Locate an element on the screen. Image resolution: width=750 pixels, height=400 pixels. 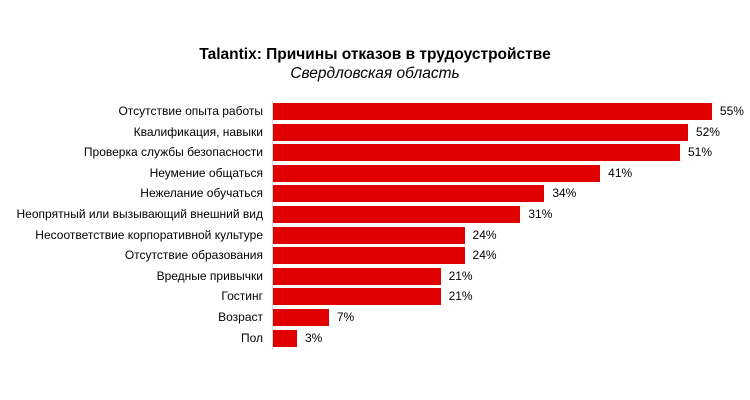
value-label: 41% is located at coordinates (620, 172).